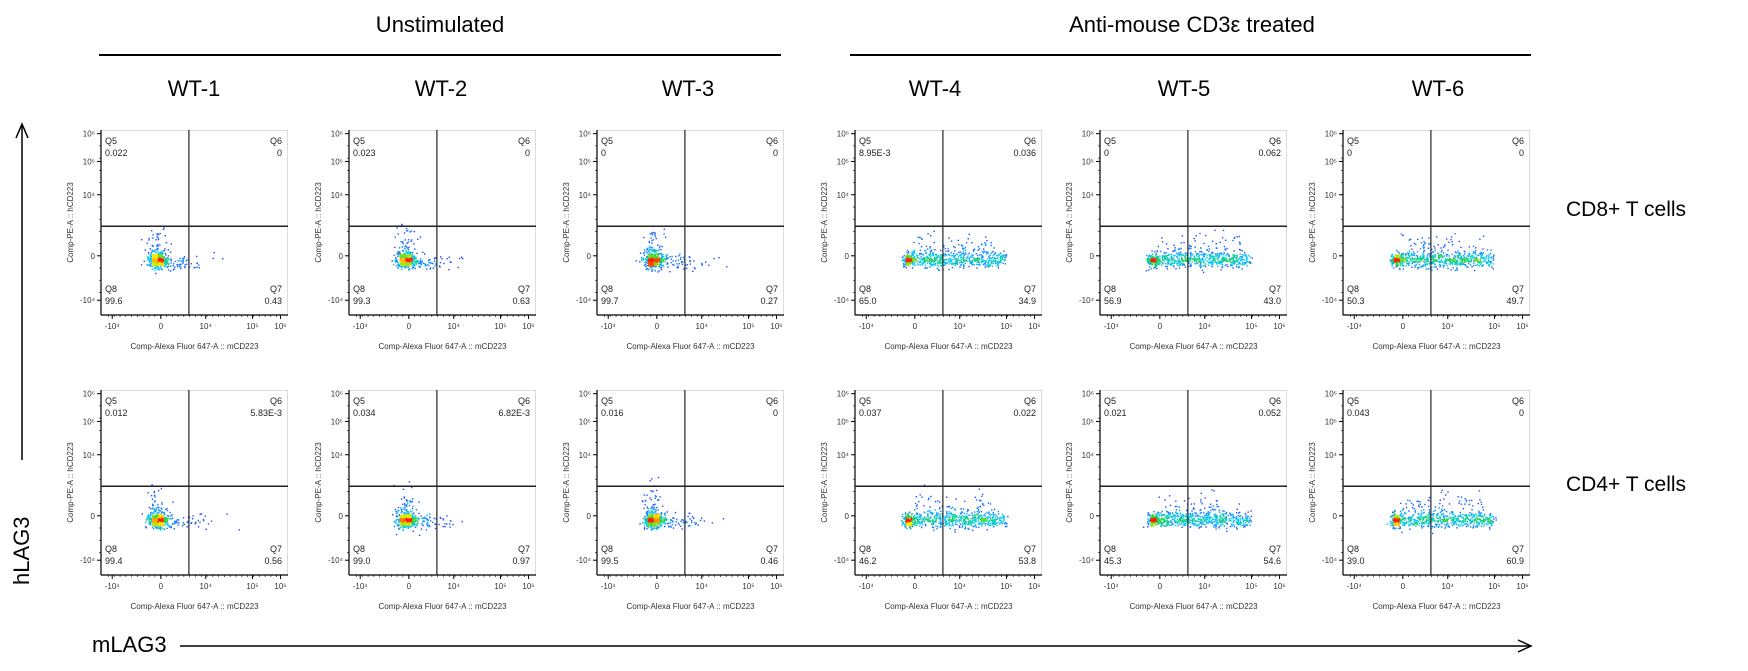  I want to click on x-axis-label: Comp-Alexa Fluor 647-A :: mCD223, so click(1436, 346).